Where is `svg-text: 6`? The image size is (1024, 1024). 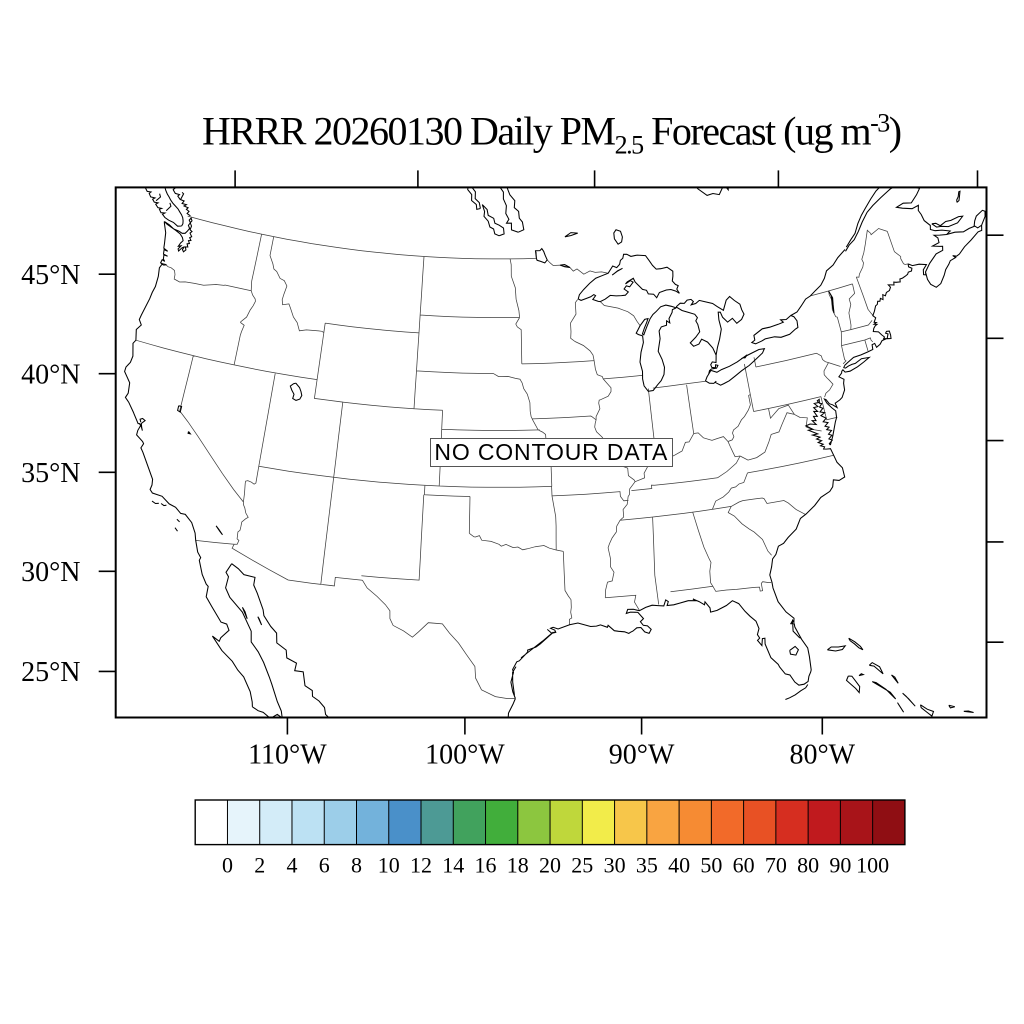
svg-text: 6 is located at coordinates (324, 864).